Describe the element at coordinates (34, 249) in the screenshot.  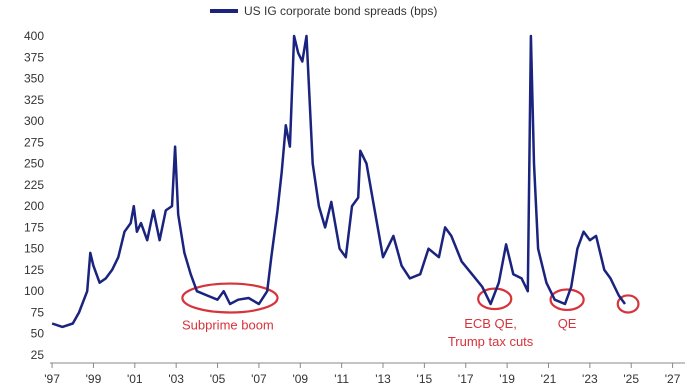
I see `y-tick-label: 150` at that location.